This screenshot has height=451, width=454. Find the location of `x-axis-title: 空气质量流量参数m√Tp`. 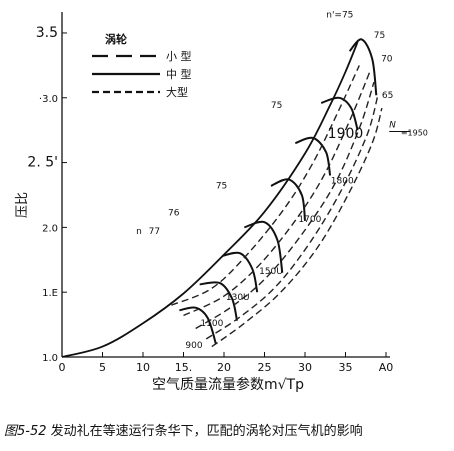

x-axis-title: 空气质量流量参数m√Tp is located at coordinates (228, 384).